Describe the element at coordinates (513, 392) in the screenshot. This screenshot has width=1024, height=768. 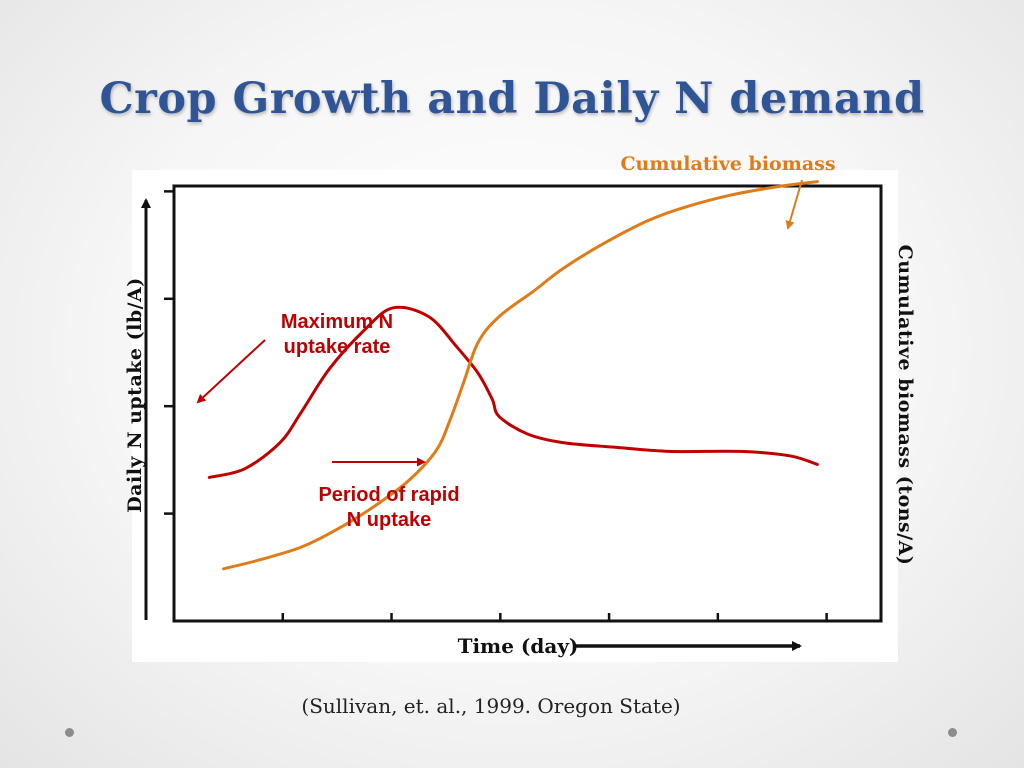
I see `n-uptake-curve` at that location.